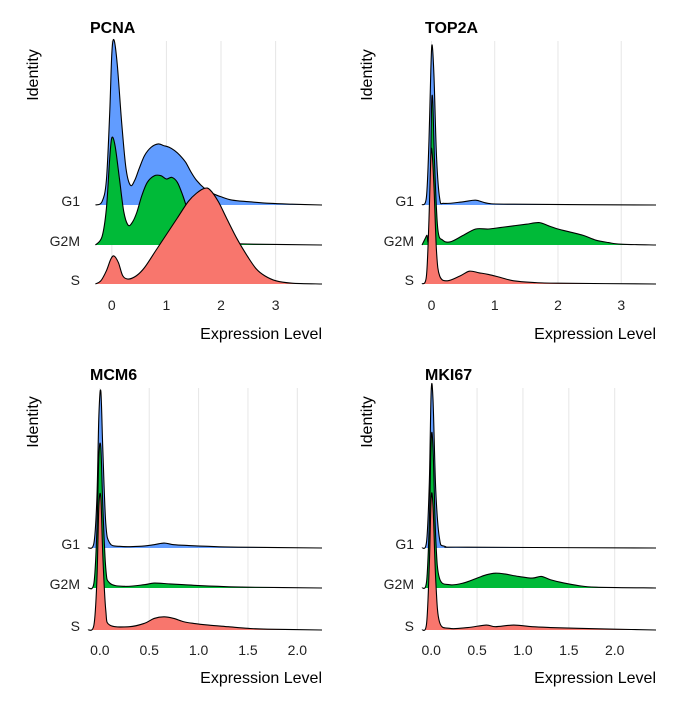 This screenshot has width=681, height=705. What do you see at coordinates (113, 375) in the screenshot?
I see `panel-title: MCM6` at bounding box center [113, 375].